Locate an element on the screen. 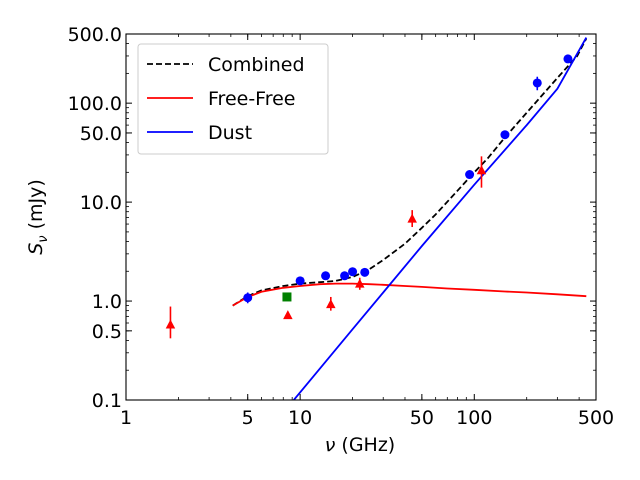 The image size is (640, 480). x-tick-label: 1 is located at coordinates (126, 418).